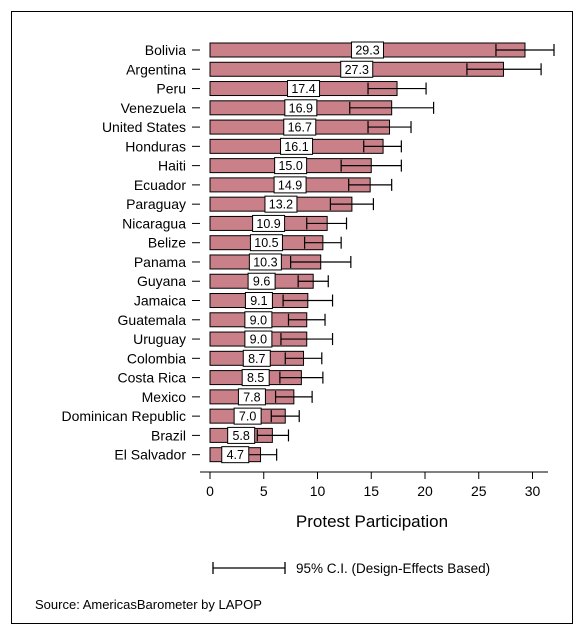 The width and height of the screenshot is (586, 639). I want to click on x-axis: 0 5 10 15 20 25 30, so click(374, 485).